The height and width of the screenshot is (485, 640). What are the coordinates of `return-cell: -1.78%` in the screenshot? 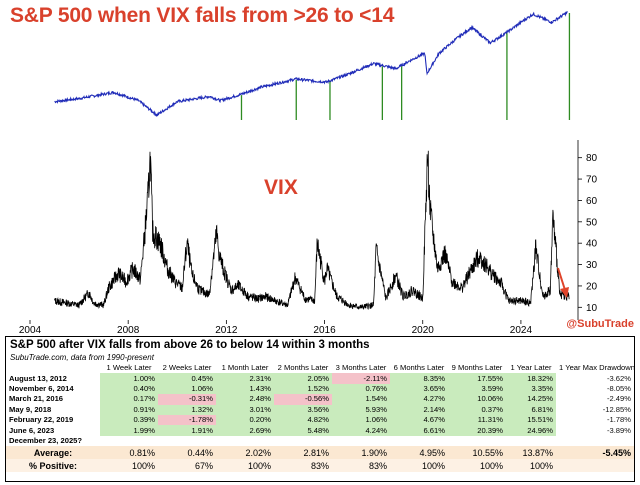 It's located at (187, 420).